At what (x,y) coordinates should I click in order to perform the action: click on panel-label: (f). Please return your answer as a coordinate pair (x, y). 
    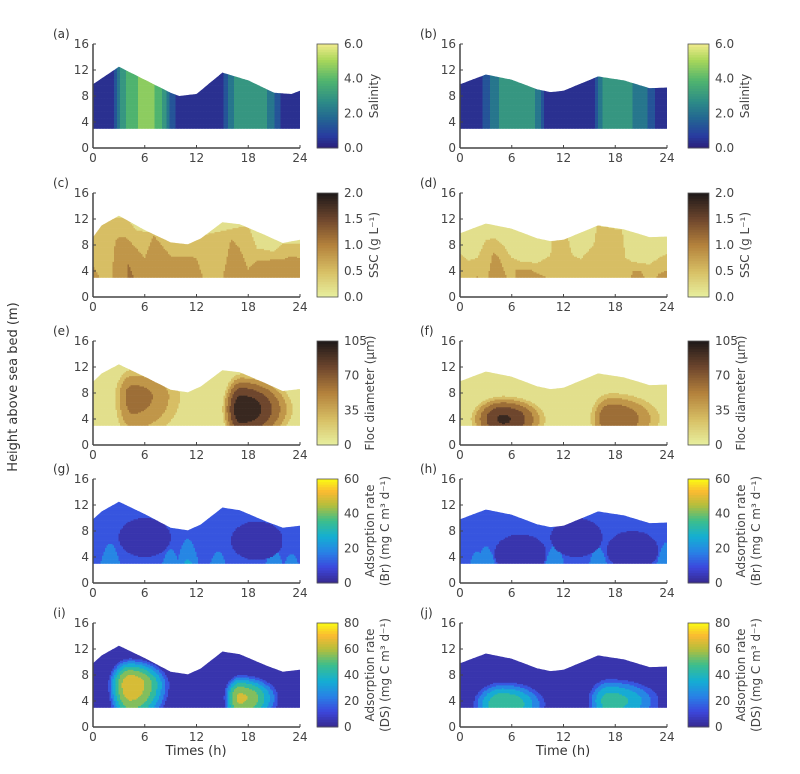
    Looking at the image, I should click on (427, 331).